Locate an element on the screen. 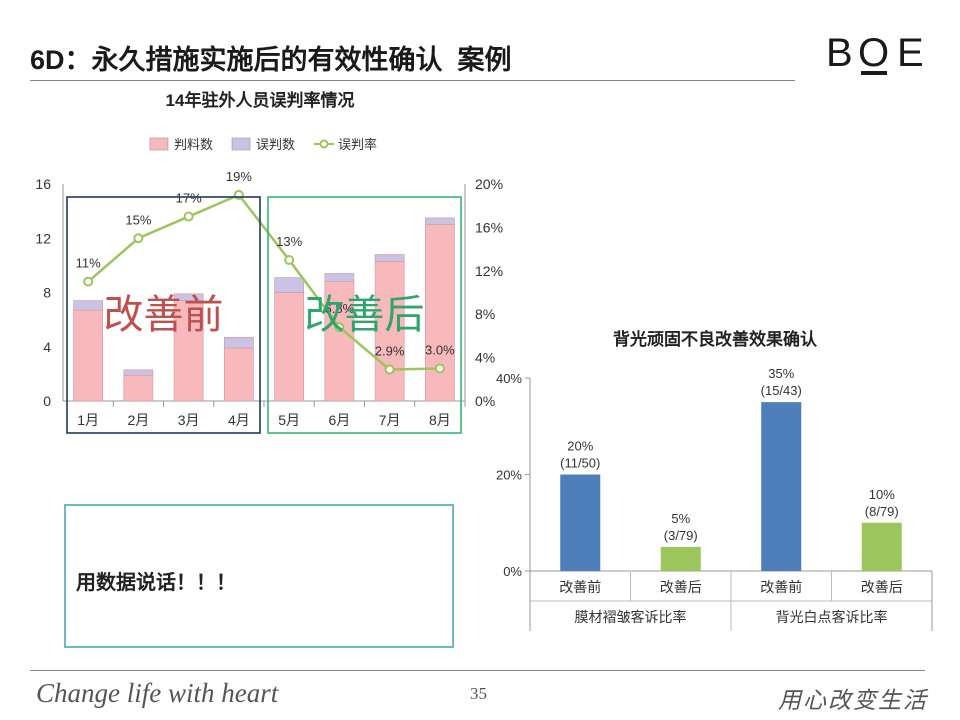 Image resolution: width=960 pixels, height=720 pixels. value-label: 20% is located at coordinates (580, 446).